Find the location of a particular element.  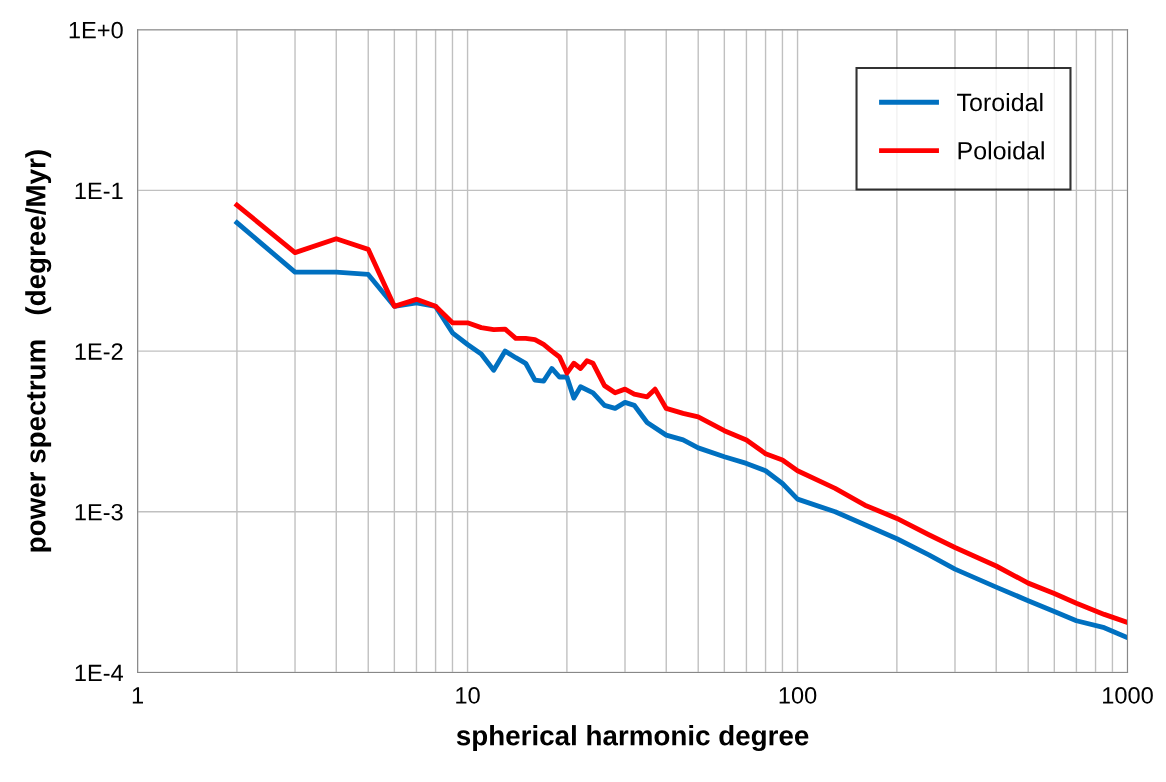

y-axis-title: power spectrum (degree/Myr) is located at coordinates (38, 351).